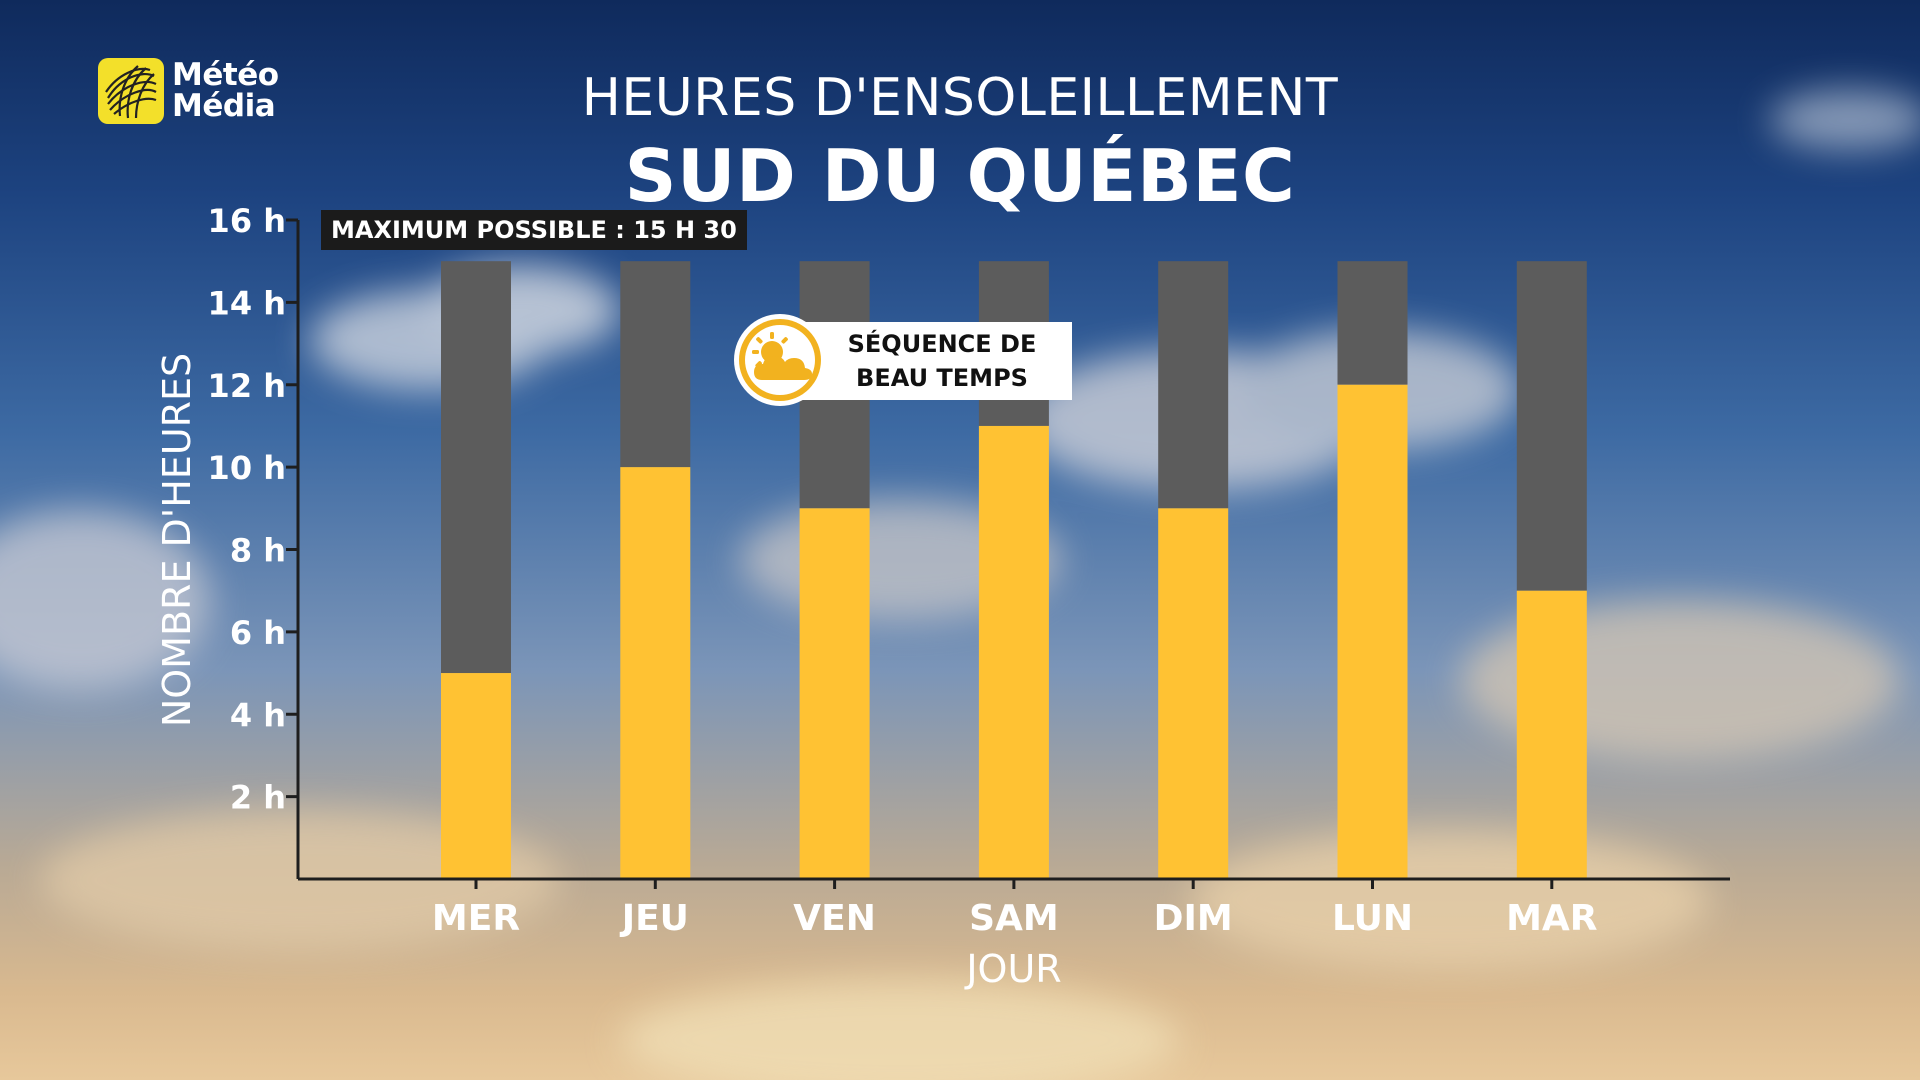 The width and height of the screenshot is (1920, 1080). I want to click on logo-wordmark: Météo Média, so click(225, 91).